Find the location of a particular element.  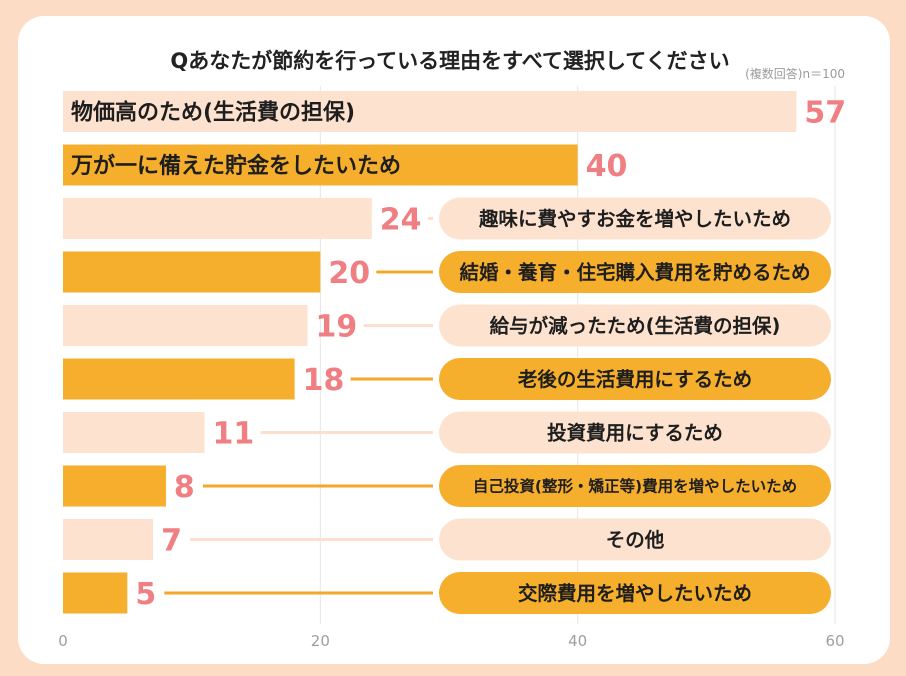

x-tick-label: 20 is located at coordinates (320, 641).